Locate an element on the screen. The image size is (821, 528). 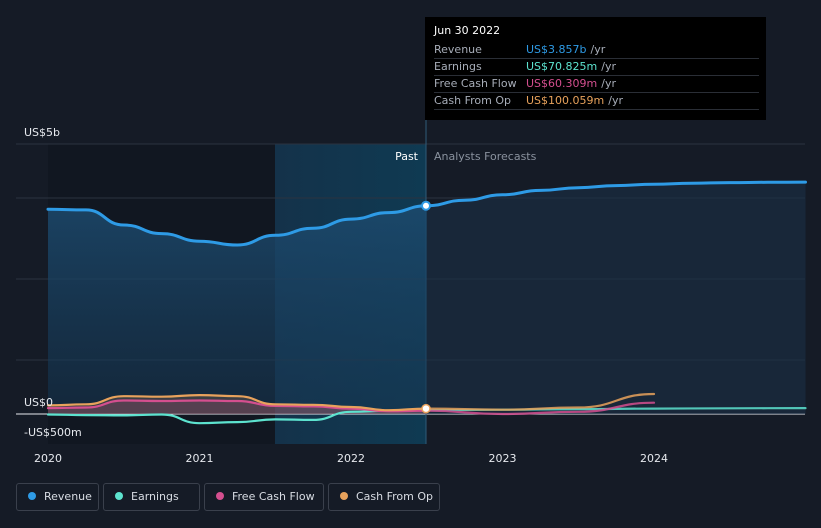
legend-item-earnings: Earnings is located at coordinates (151, 497).